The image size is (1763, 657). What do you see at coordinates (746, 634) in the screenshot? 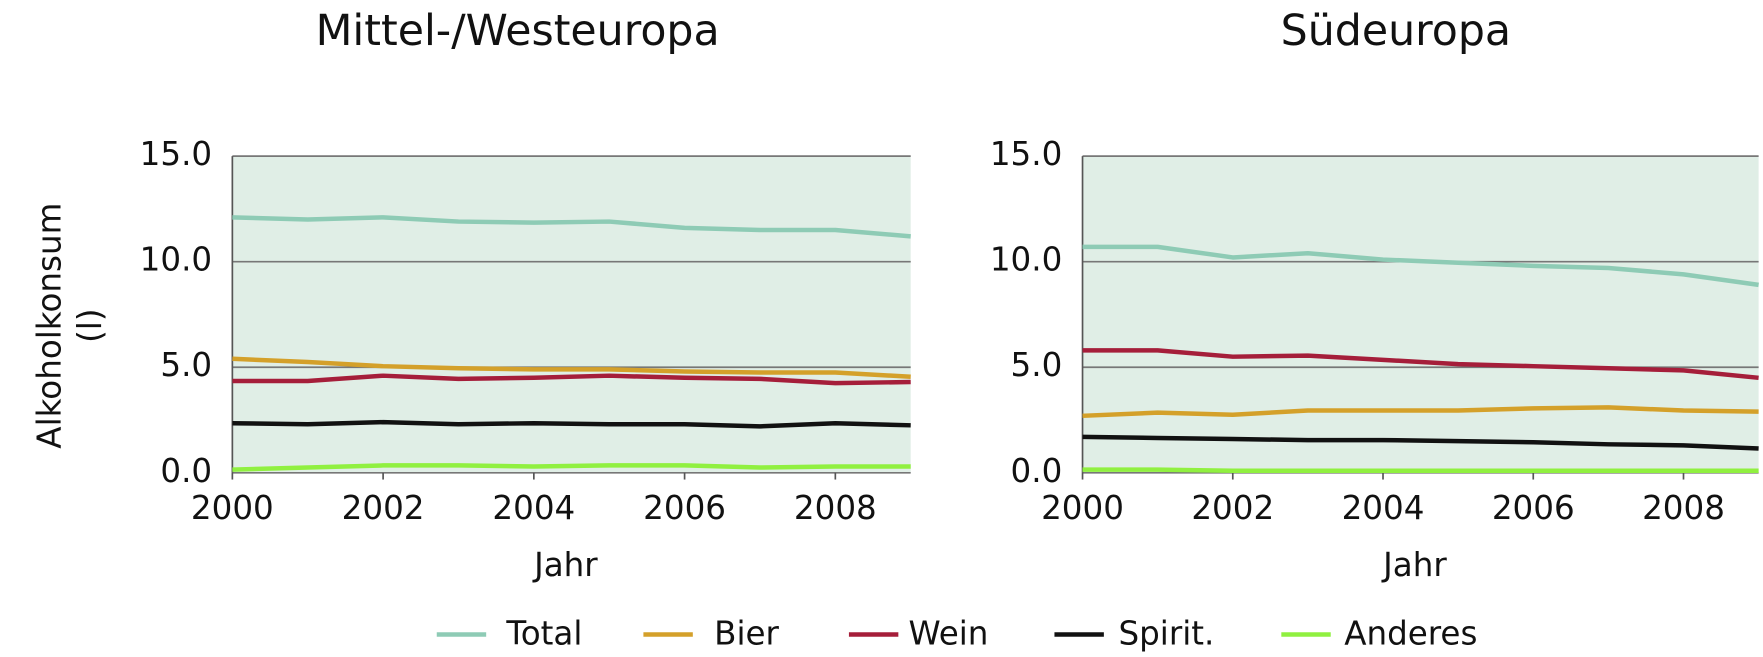
I see `legend-label: Bier` at bounding box center [746, 634].